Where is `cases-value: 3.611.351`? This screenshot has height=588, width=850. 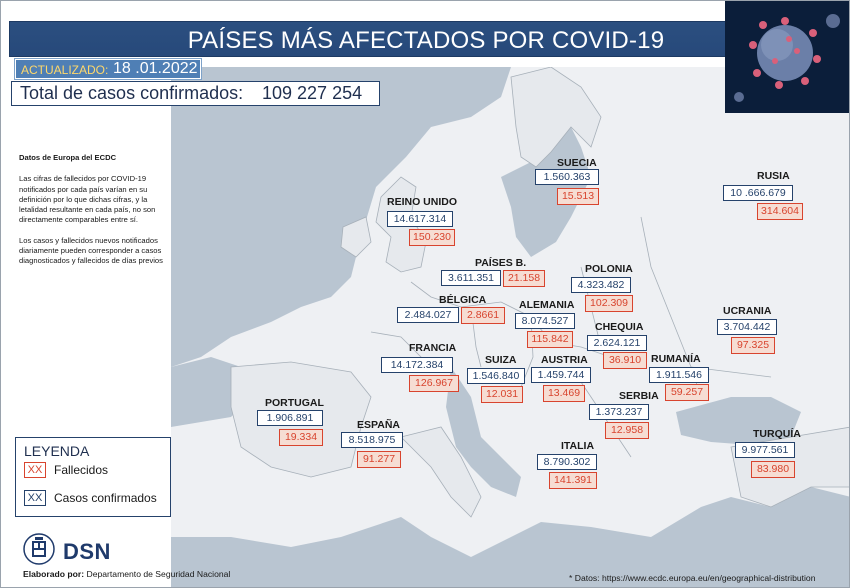
cases-value: 3.611.351 is located at coordinates (471, 278).